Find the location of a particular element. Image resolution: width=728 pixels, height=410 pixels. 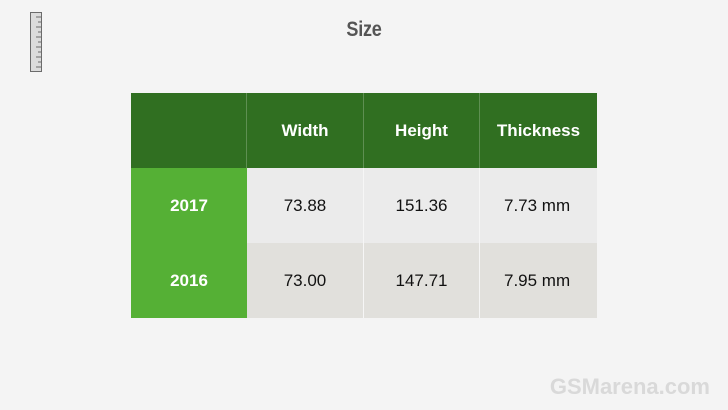

page-title: Size is located at coordinates (364, 29).